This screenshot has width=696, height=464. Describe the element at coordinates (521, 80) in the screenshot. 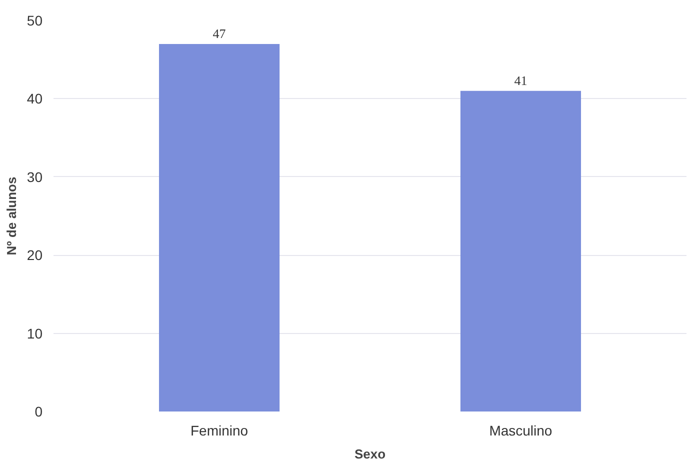

I see `data-label: 41` at that location.